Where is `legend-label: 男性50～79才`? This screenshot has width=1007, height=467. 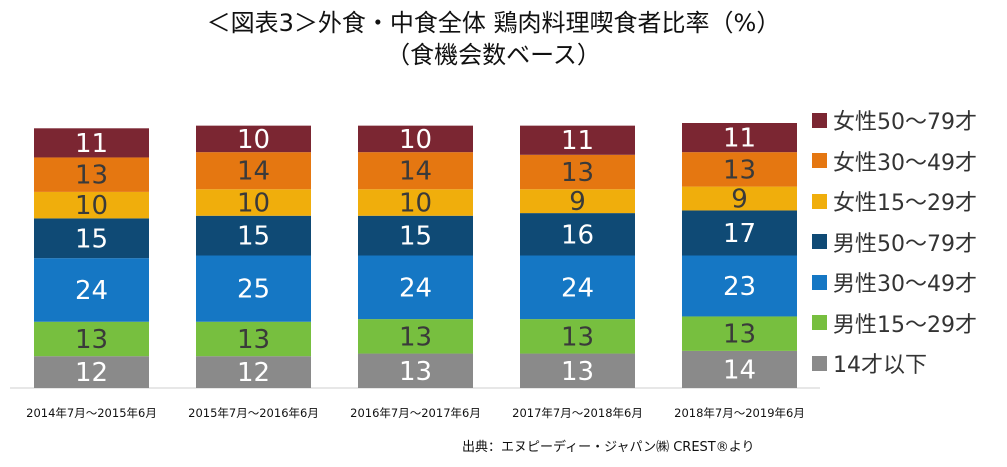
legend-label: 男性50～79才 is located at coordinates (905, 244).